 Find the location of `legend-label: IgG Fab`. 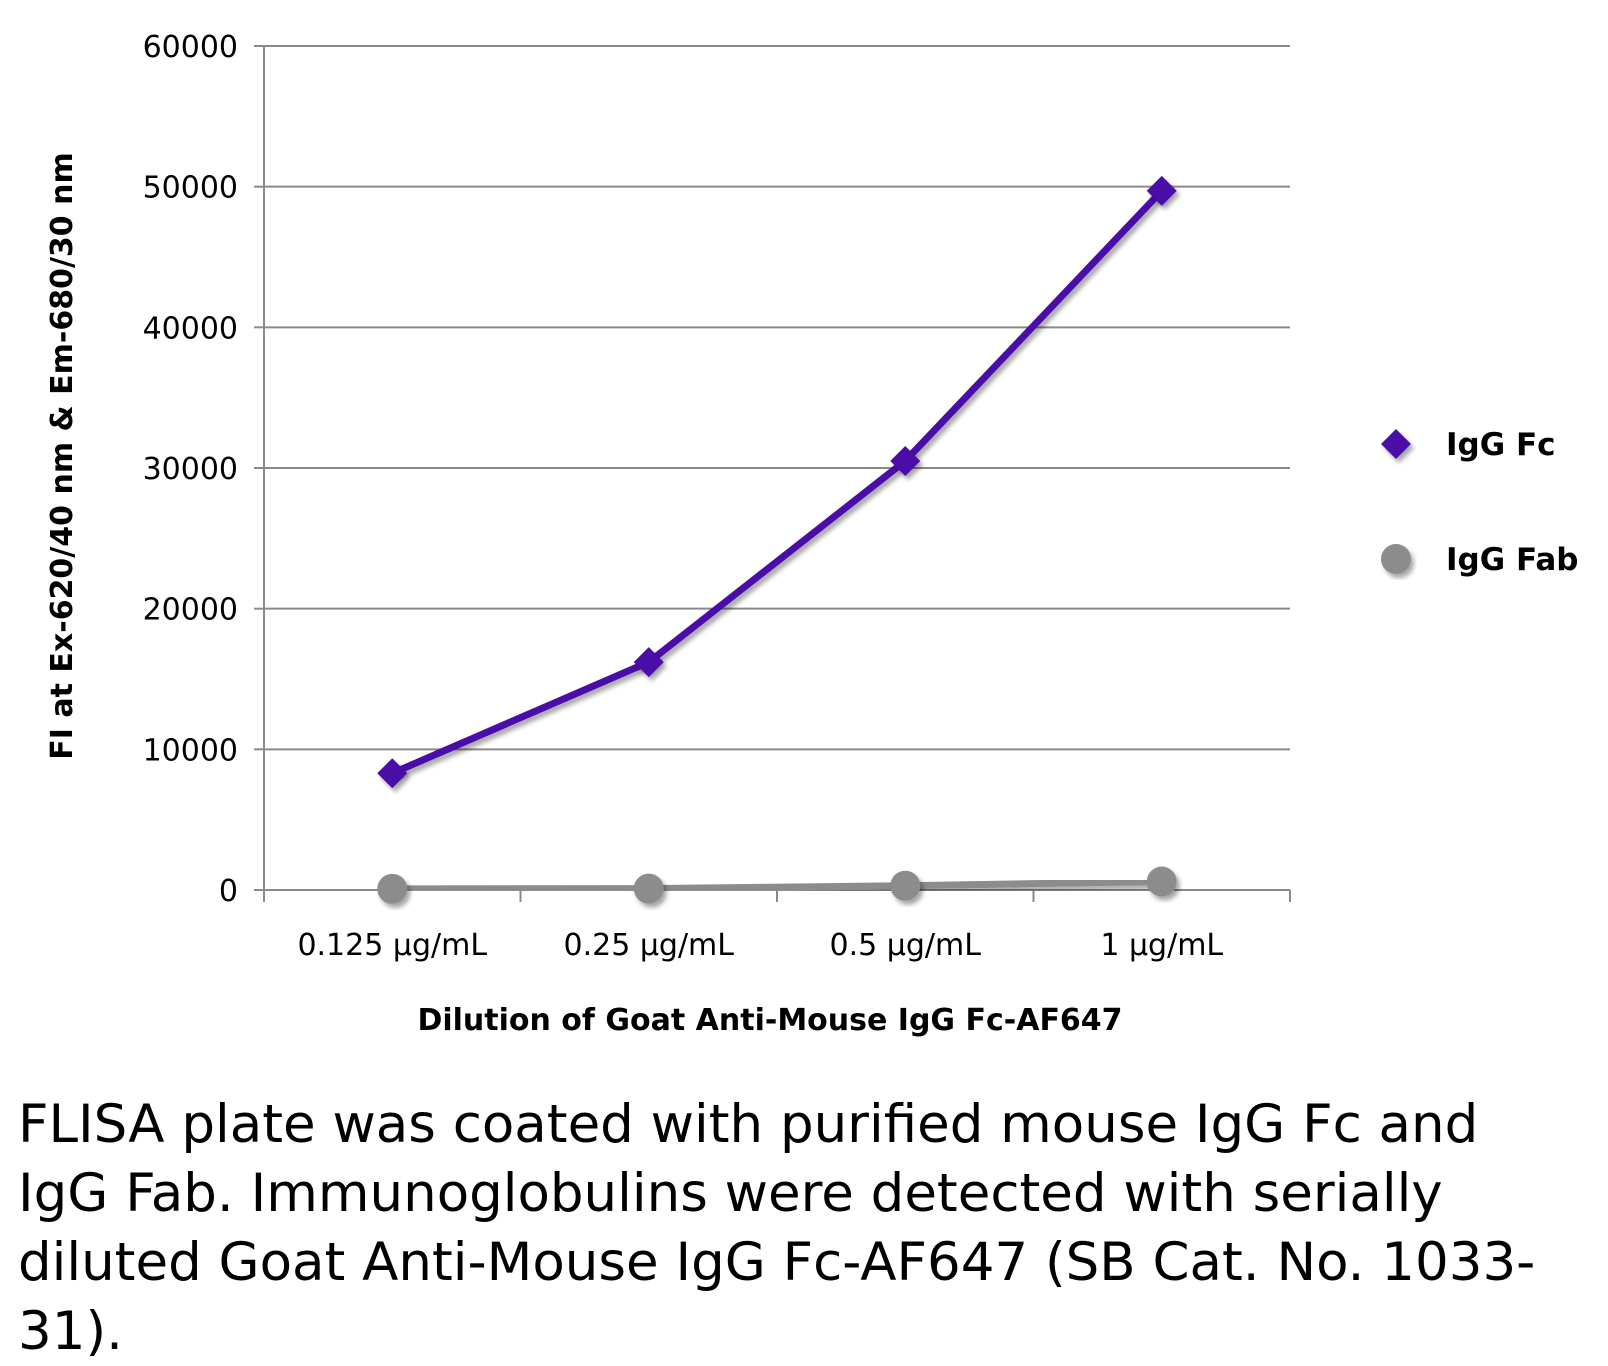

legend-label: IgG Fab is located at coordinates (1512, 560).